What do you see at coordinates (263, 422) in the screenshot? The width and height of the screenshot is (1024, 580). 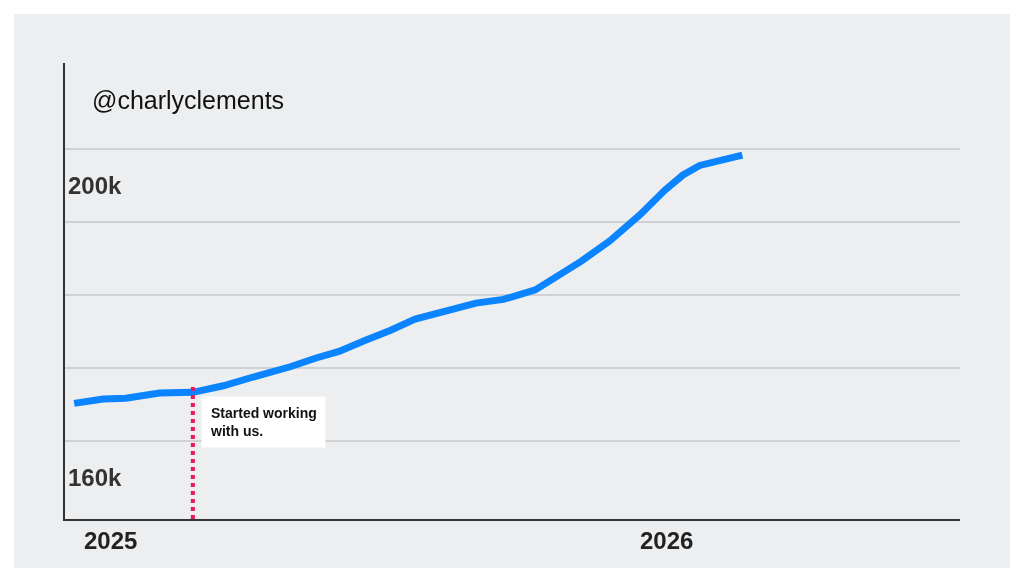 I see `ref-line-label: Started working with us.` at bounding box center [263, 422].